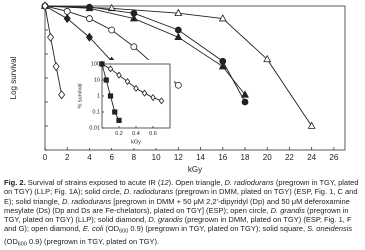  Describe the element at coordinates (164, 182) in the screenshot. I see `caption-text: 12` at that location.